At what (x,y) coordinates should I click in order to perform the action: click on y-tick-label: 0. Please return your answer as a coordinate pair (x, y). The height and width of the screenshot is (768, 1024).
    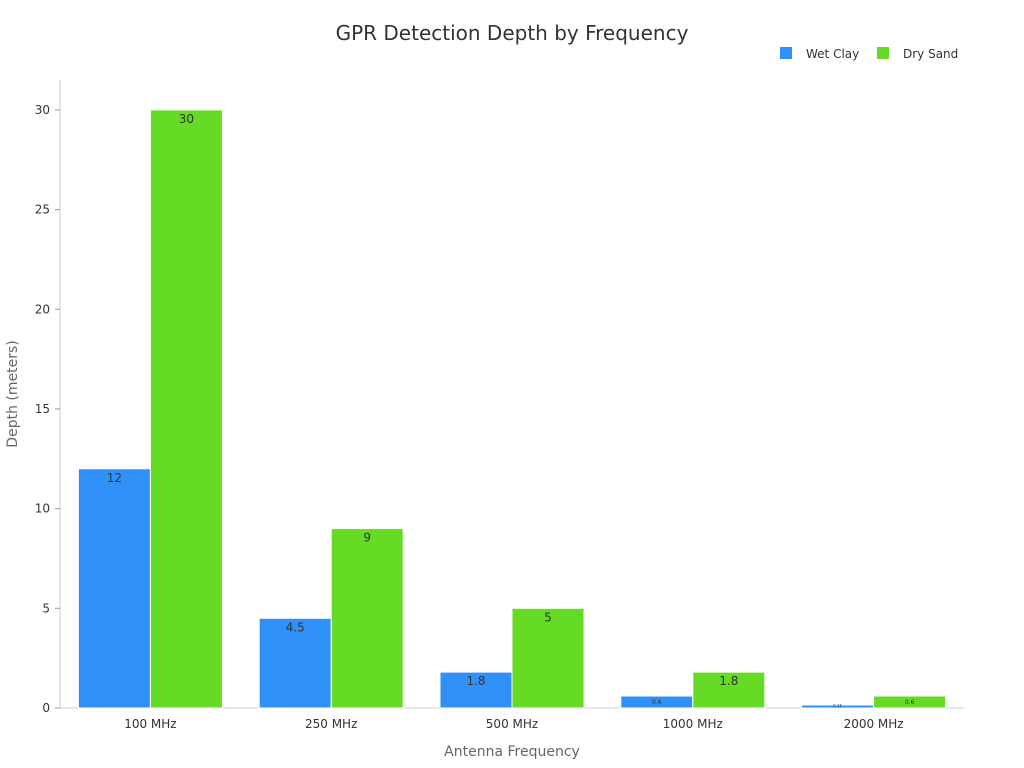
    Looking at the image, I should click on (46, 708).